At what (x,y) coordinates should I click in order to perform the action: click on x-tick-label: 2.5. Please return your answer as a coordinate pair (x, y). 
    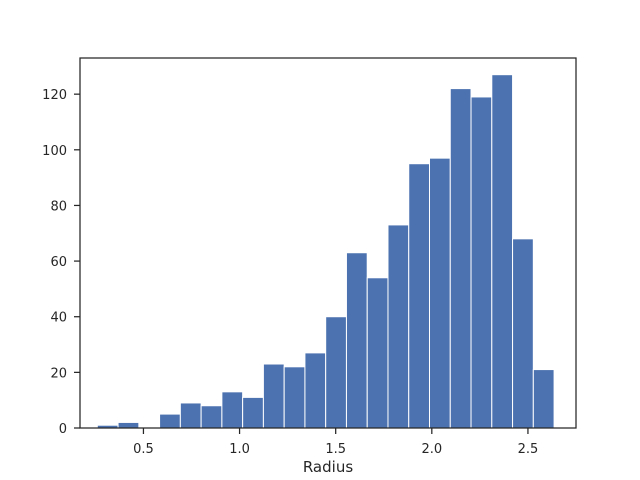
    Looking at the image, I should click on (528, 449).